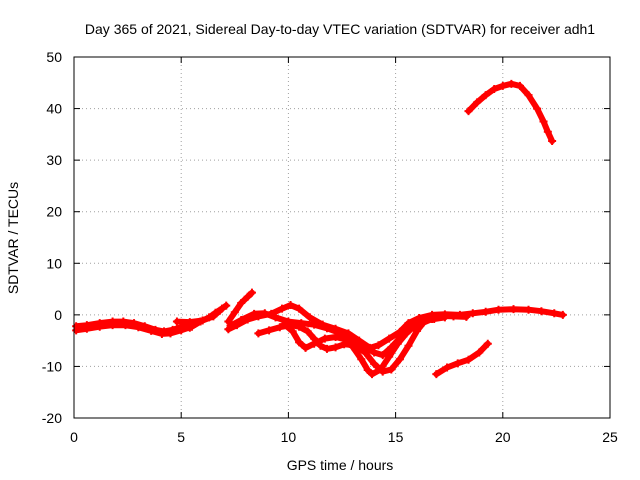 This screenshot has height=480, width=640. I want to click on series-line, so click(462, 359).